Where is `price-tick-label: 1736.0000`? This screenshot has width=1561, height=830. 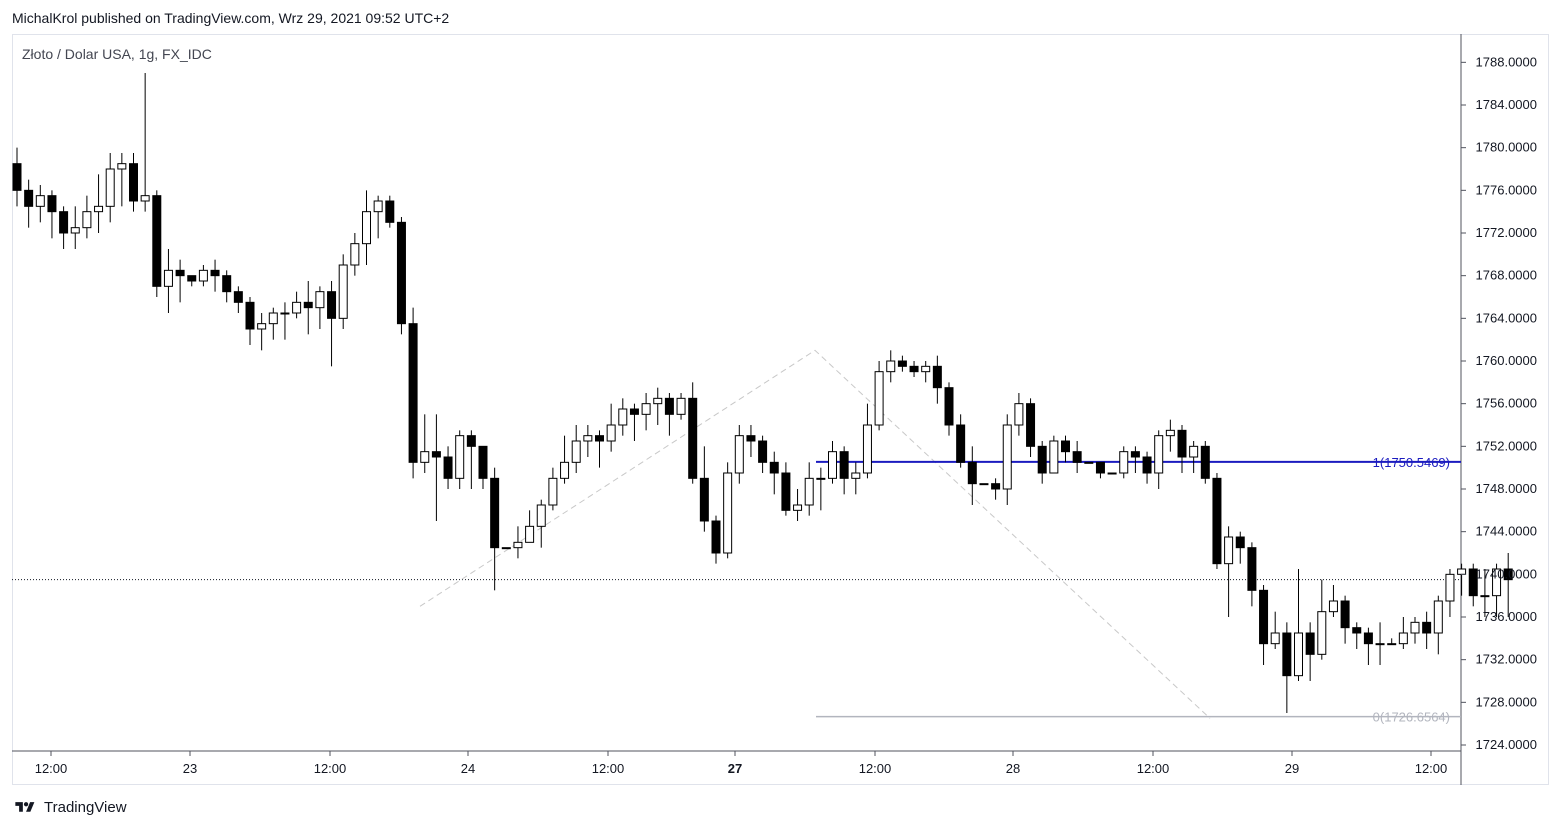
price-tick-label: 1736.0000 is located at coordinates (1506, 616).